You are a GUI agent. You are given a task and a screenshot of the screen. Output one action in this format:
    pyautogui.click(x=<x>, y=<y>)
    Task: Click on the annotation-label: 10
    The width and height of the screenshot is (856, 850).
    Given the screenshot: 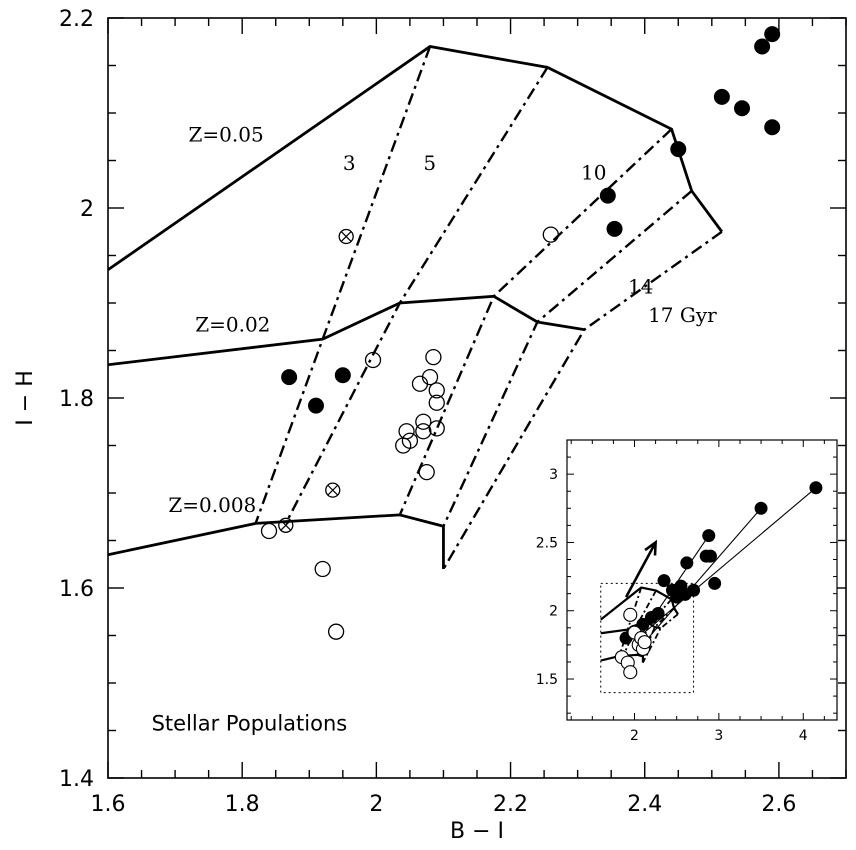 What is the action you would take?
    pyautogui.click(x=593, y=173)
    